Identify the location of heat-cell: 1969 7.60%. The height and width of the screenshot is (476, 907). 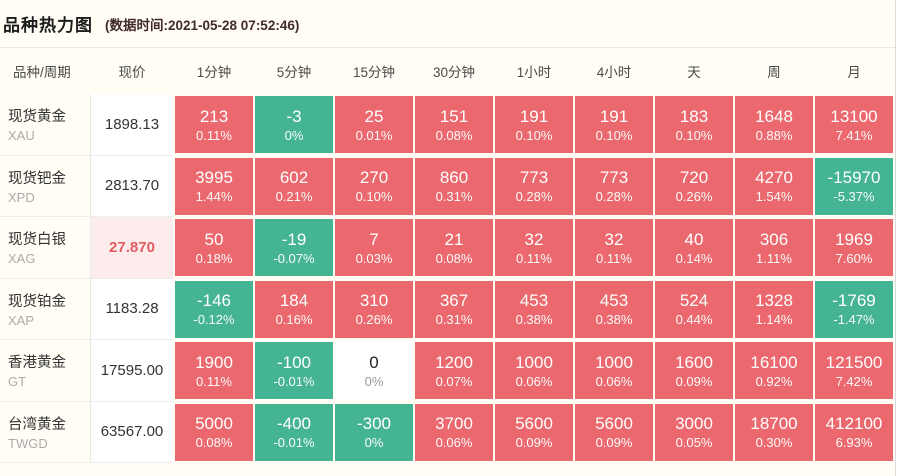
(854, 248).